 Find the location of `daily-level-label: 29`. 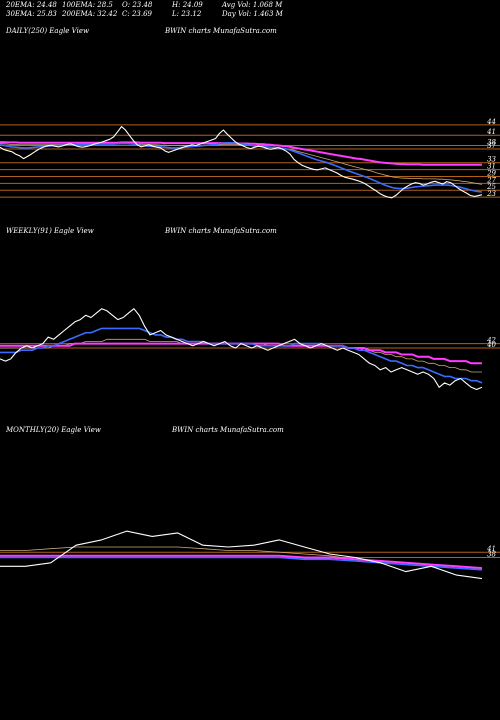

daily-level-label: 29 is located at coordinates (491, 173).